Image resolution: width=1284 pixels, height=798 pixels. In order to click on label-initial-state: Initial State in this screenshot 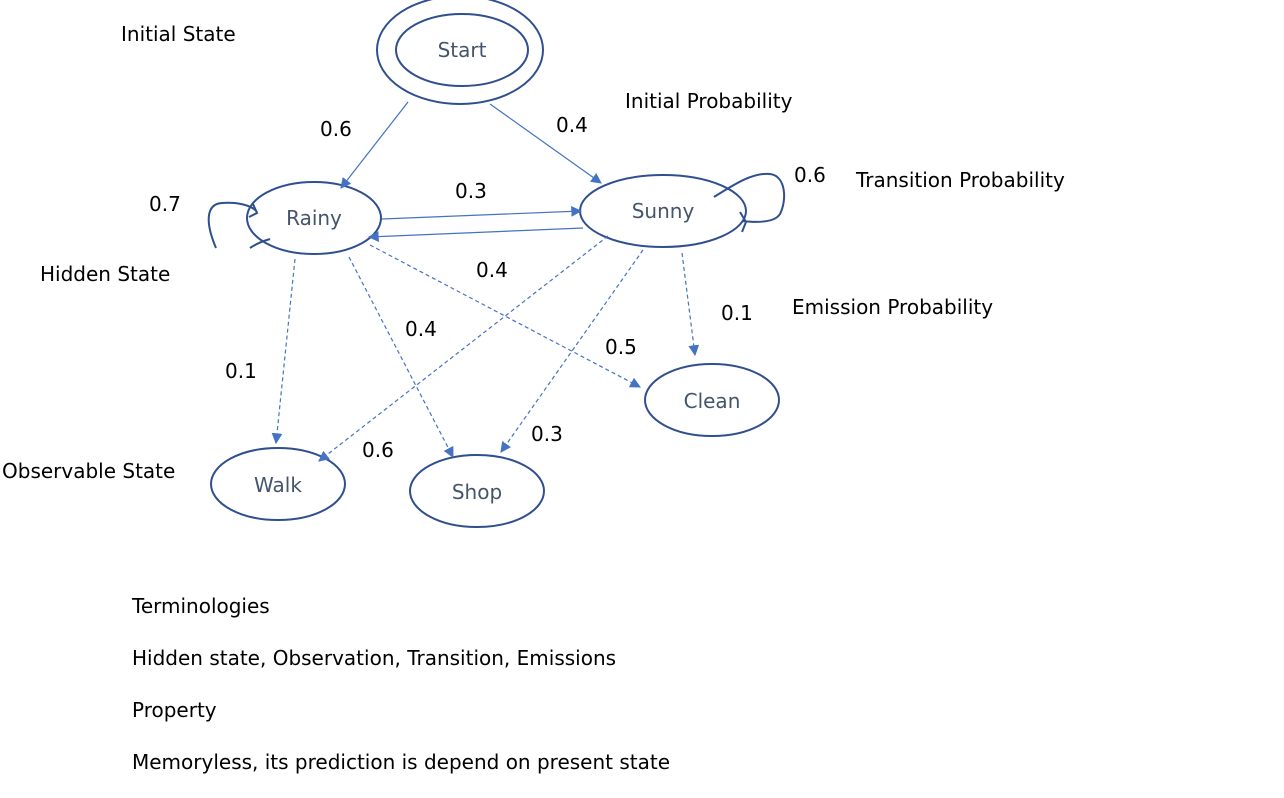, I will do `click(178, 34)`.